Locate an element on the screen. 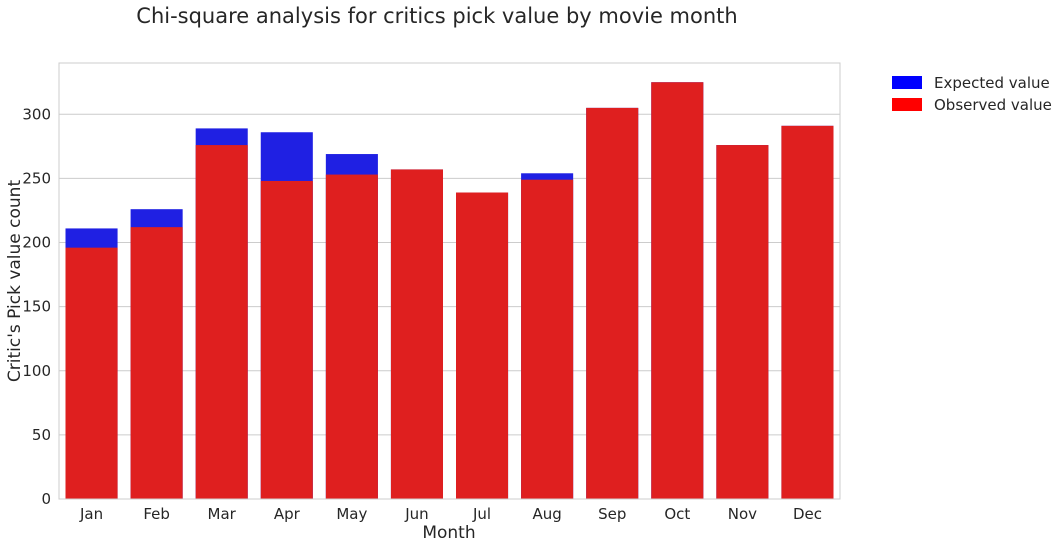 The width and height of the screenshot is (1052, 546). legend-swatch-expected is located at coordinates (907, 82).